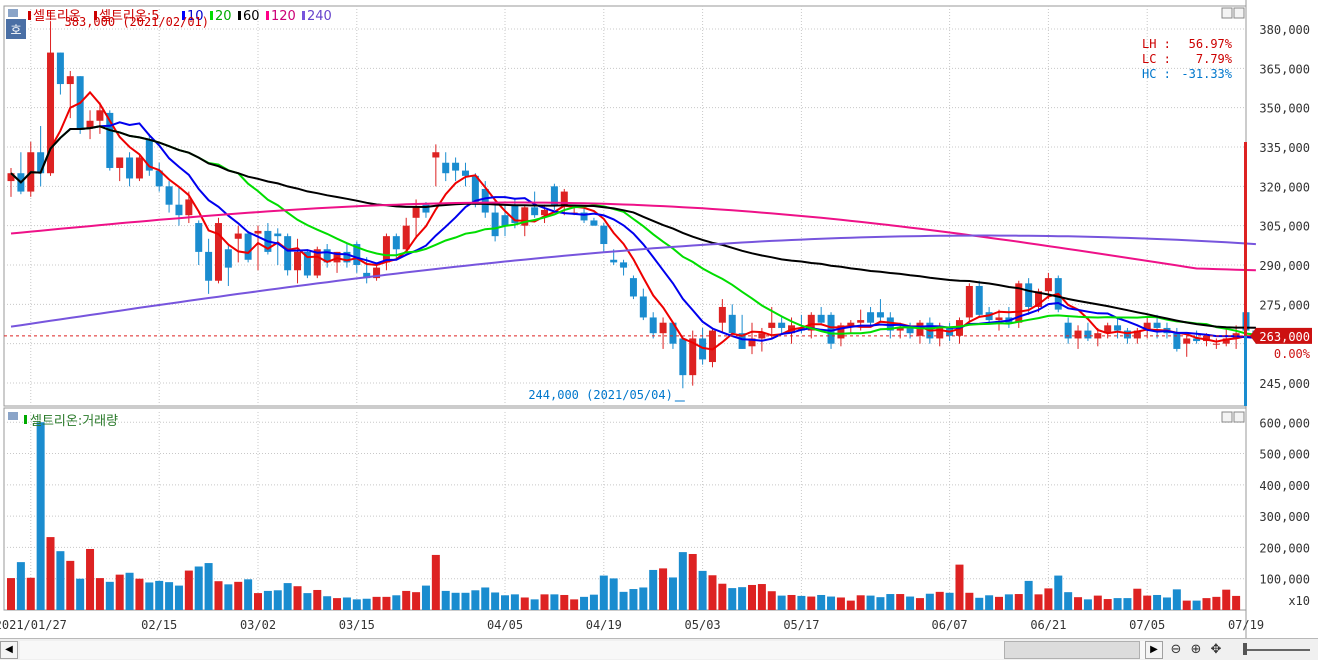  I want to click on scroll-thumb, so click(1072, 650).